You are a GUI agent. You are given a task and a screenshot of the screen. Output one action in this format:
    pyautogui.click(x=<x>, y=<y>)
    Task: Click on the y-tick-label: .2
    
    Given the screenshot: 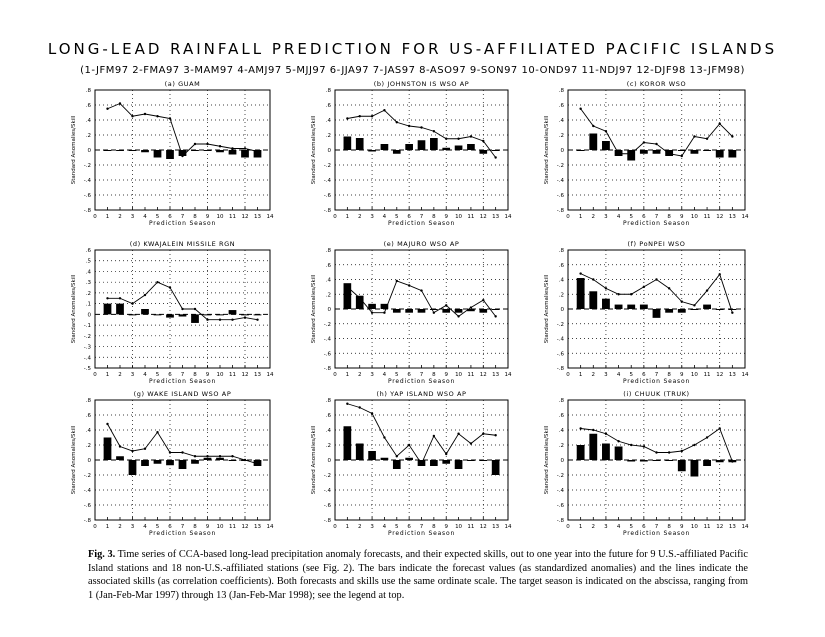 What is the action you would take?
    pyautogui.click(x=328, y=446)
    